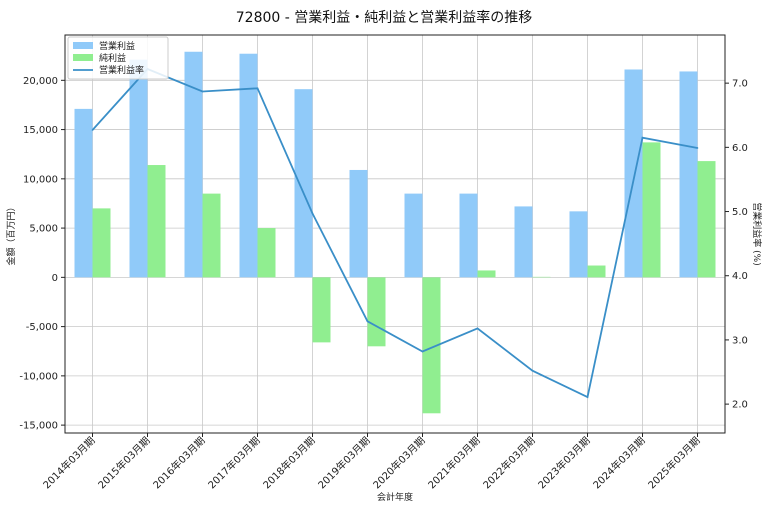 The height and width of the screenshot is (512, 768). I want to click on chart-title: 72800 - 営業利益・純利益と営業利益率の推移, so click(384, 17).